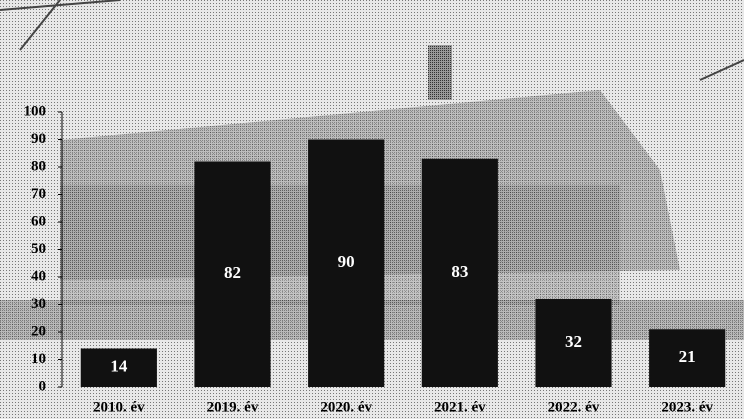  What do you see at coordinates (346, 407) in the screenshot?
I see `x-tick-label: 2020. év` at bounding box center [346, 407].